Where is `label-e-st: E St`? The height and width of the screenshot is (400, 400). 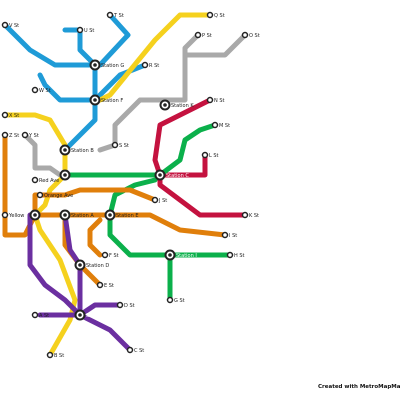
label-e-st: E St is located at coordinates (109, 286).